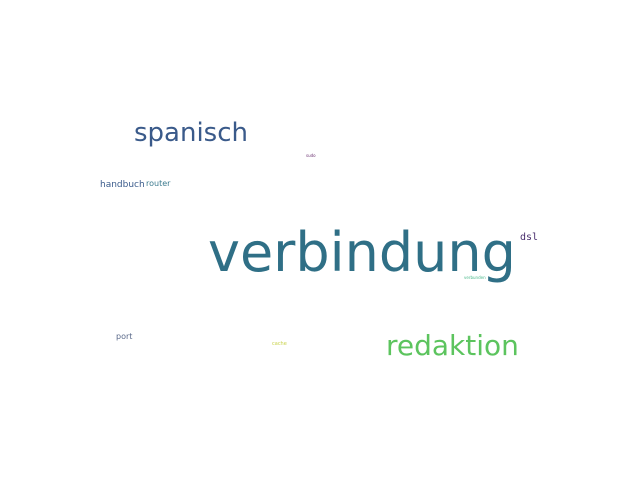 The image size is (640, 480). Describe the element at coordinates (452, 345) in the screenshot. I see `word-redaktion: redaktion` at that location.